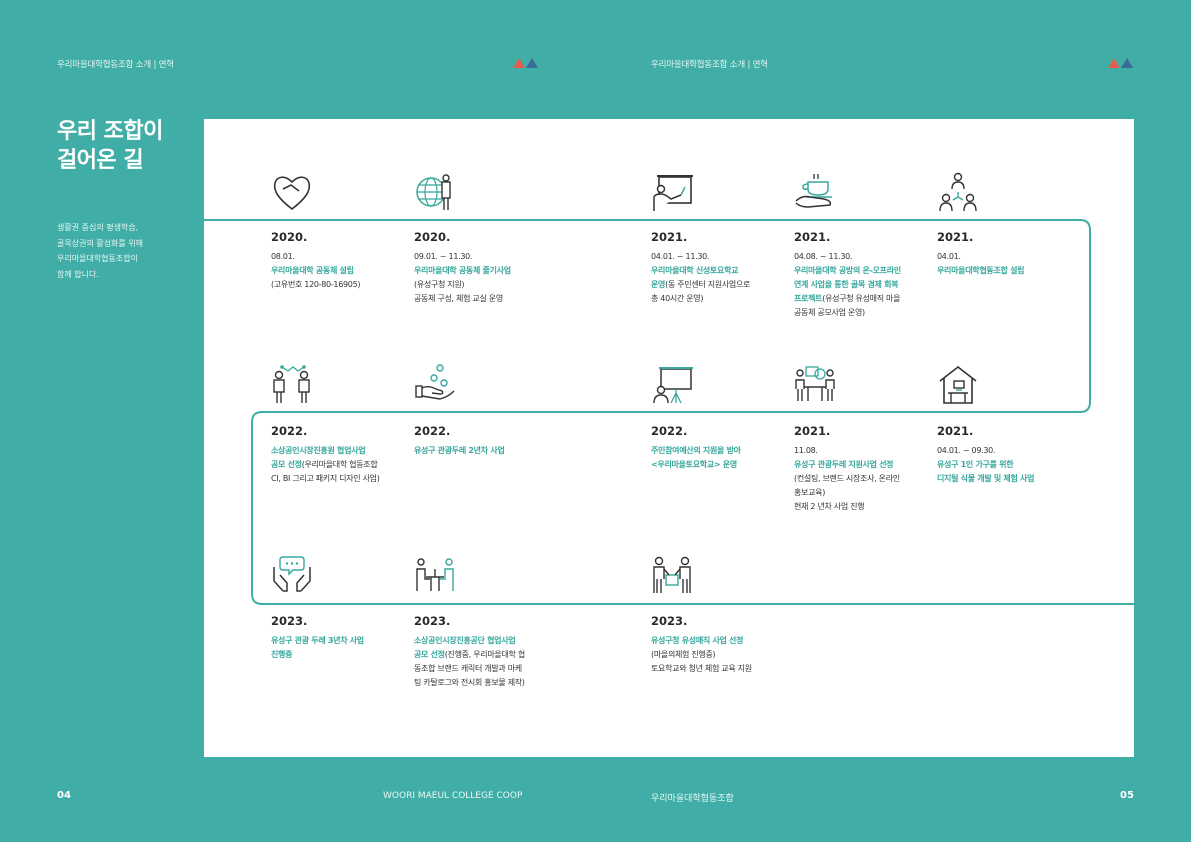 This screenshot has height=842, width=1191. I want to click on entry-highlight: 유성구 관광두레 지원사업 선정, so click(844, 464).